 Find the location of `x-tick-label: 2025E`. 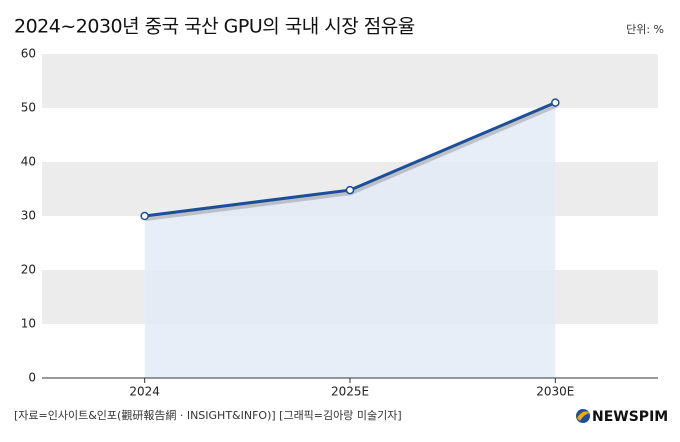

x-tick-label: 2025E is located at coordinates (350, 392).